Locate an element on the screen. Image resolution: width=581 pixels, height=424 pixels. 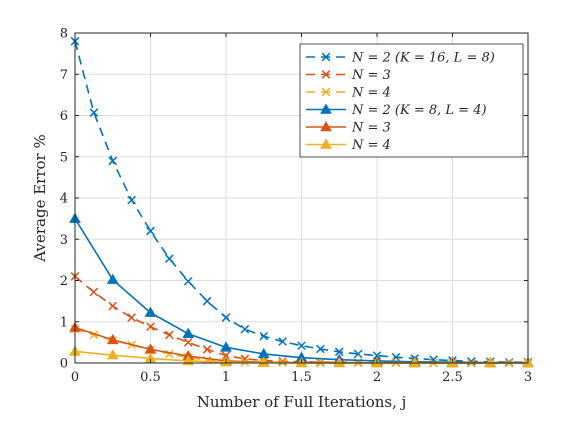
x-tick-label: 2.5 is located at coordinates (452, 377).